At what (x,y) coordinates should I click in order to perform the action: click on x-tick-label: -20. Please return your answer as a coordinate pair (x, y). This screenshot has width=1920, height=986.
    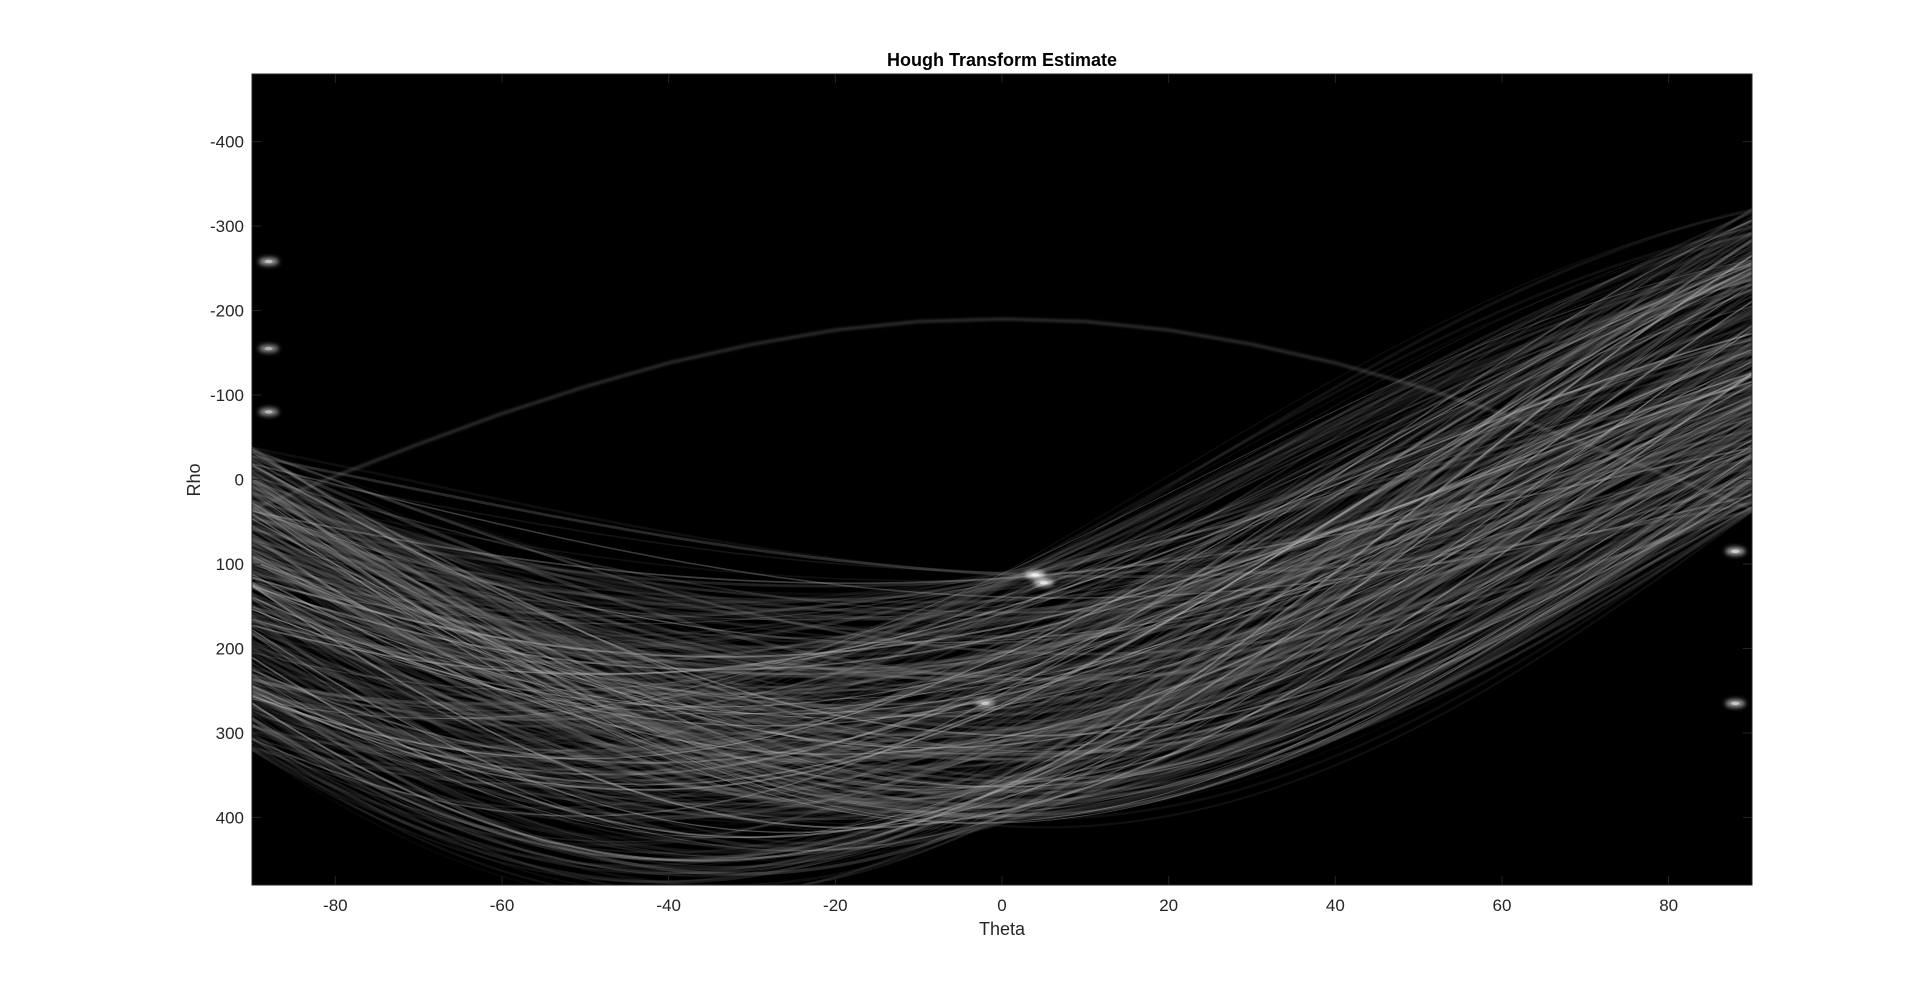
    Looking at the image, I should click on (835, 905).